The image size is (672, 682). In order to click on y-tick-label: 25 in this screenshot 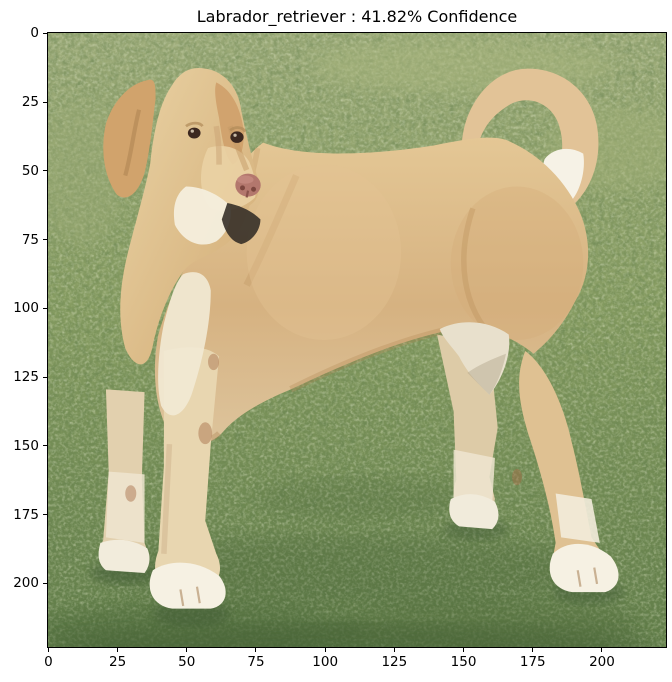, I will do `click(30, 102)`.